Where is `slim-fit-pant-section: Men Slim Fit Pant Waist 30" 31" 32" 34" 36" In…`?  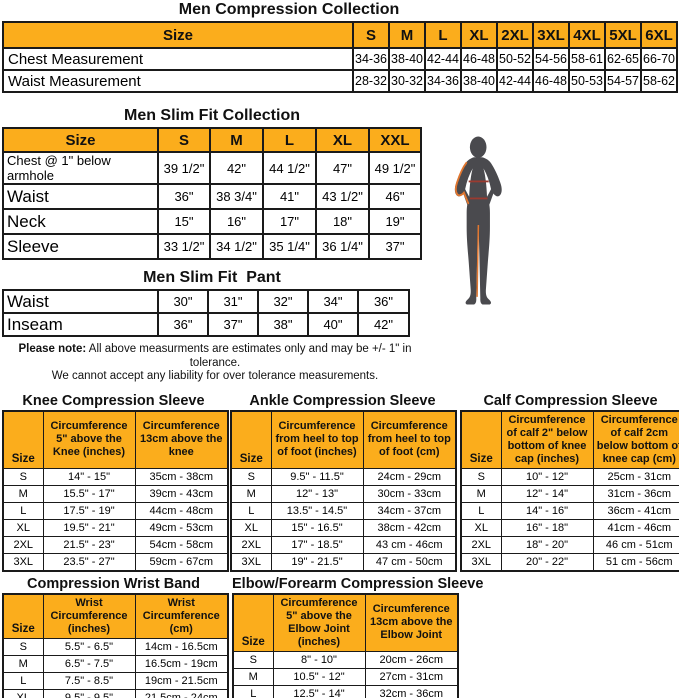 slim-fit-pant-section: Men Slim Fit Pant Waist 30" 31" 32" 34" 36" In… is located at coordinates (339, 303).